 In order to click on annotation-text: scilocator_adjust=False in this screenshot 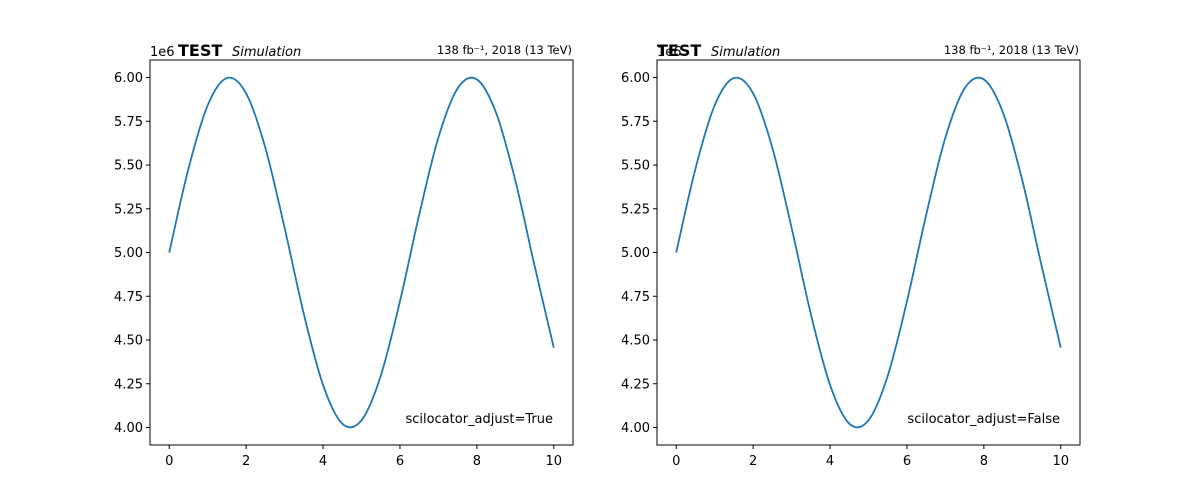, I will do `click(983, 419)`.